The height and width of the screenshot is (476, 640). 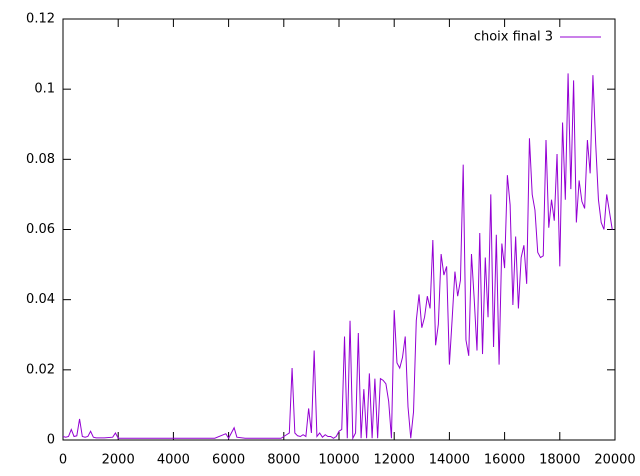 What do you see at coordinates (283, 460) in the screenshot?
I see `x-tick-label: 8000` at bounding box center [283, 460].